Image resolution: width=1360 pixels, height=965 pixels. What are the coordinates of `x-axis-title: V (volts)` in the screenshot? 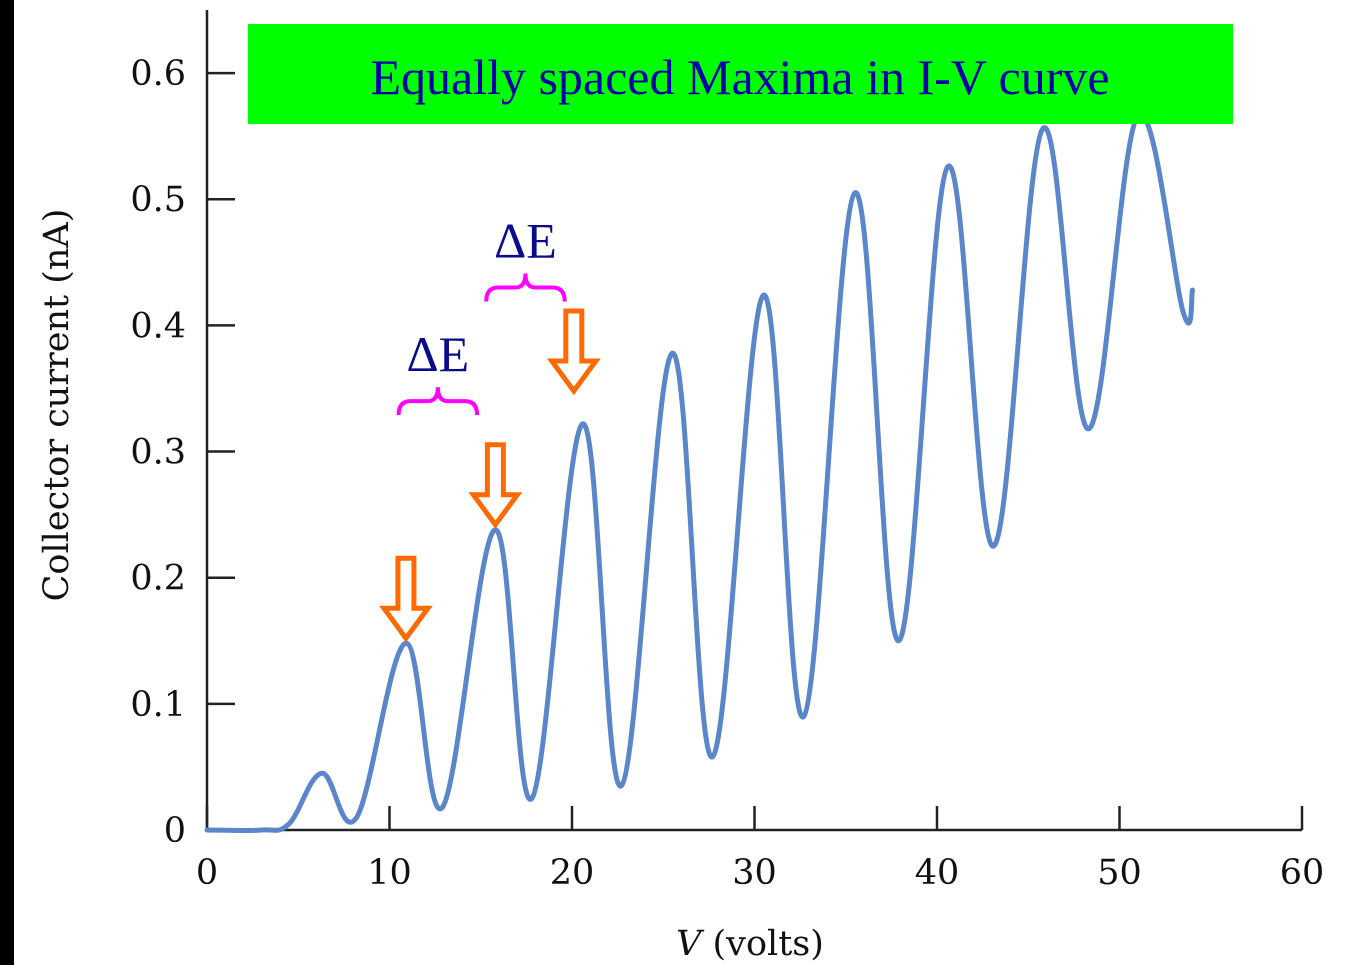 It's located at (750, 944).